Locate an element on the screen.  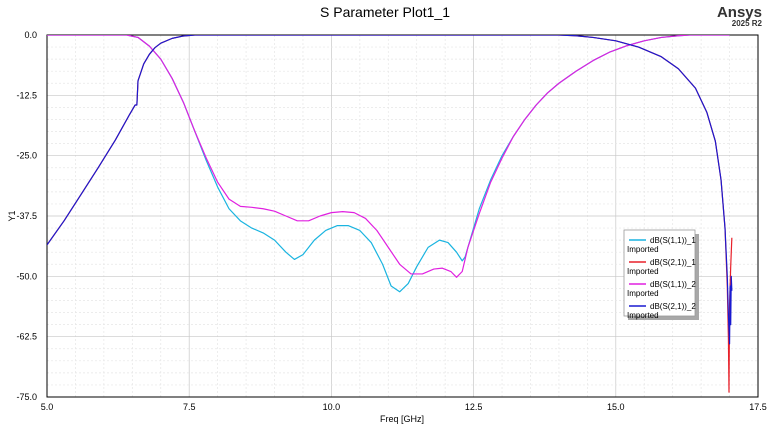
x-tick-label: 10.0 is located at coordinates (332, 407).